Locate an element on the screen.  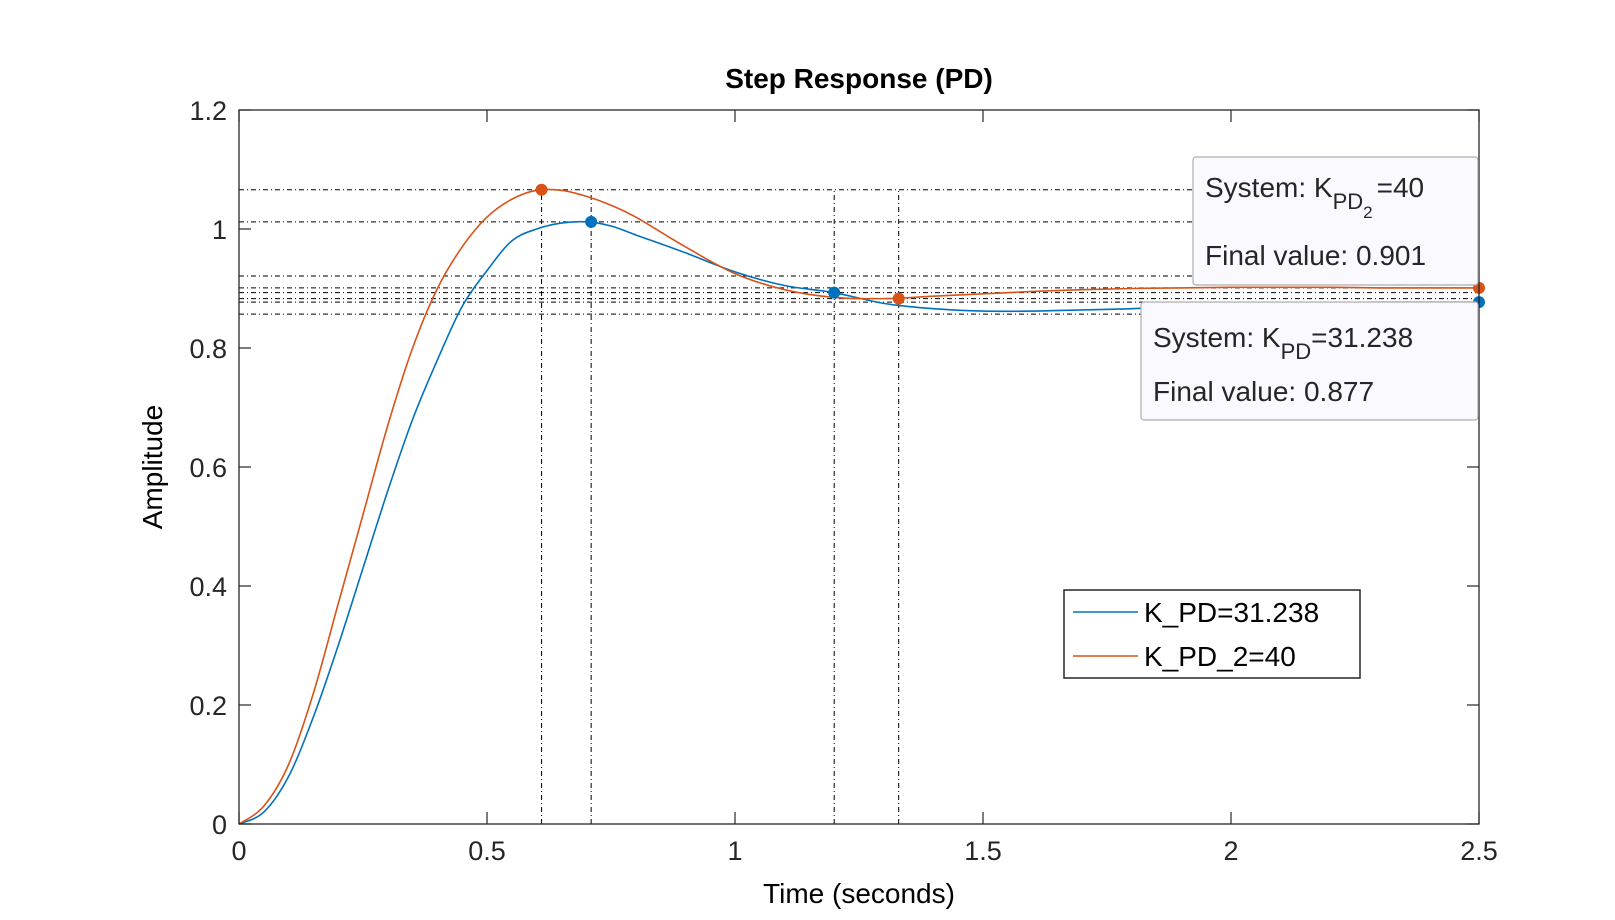
legend-label-k-pd: K_PD=31.238 is located at coordinates (1231, 612).